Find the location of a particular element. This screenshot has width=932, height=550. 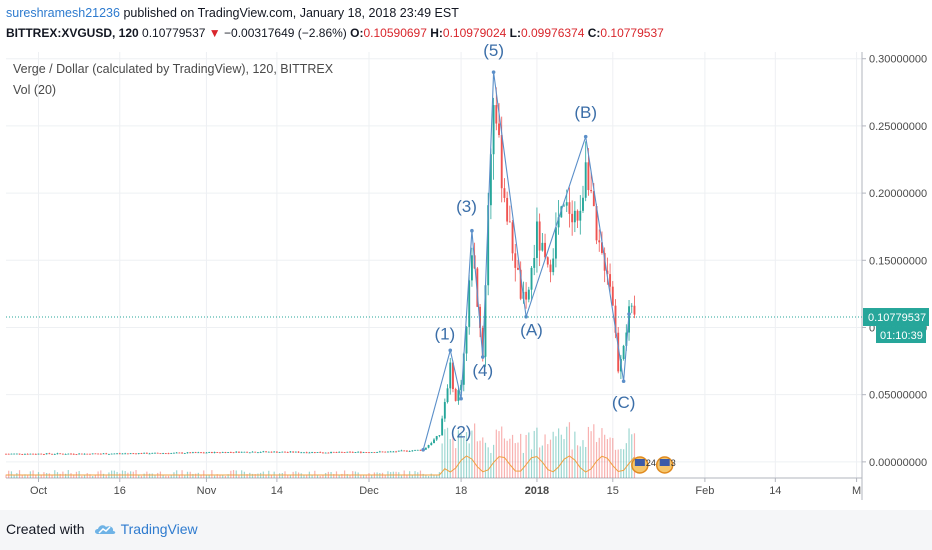

down-arrow-icon: ▼ is located at coordinates (214, 33).